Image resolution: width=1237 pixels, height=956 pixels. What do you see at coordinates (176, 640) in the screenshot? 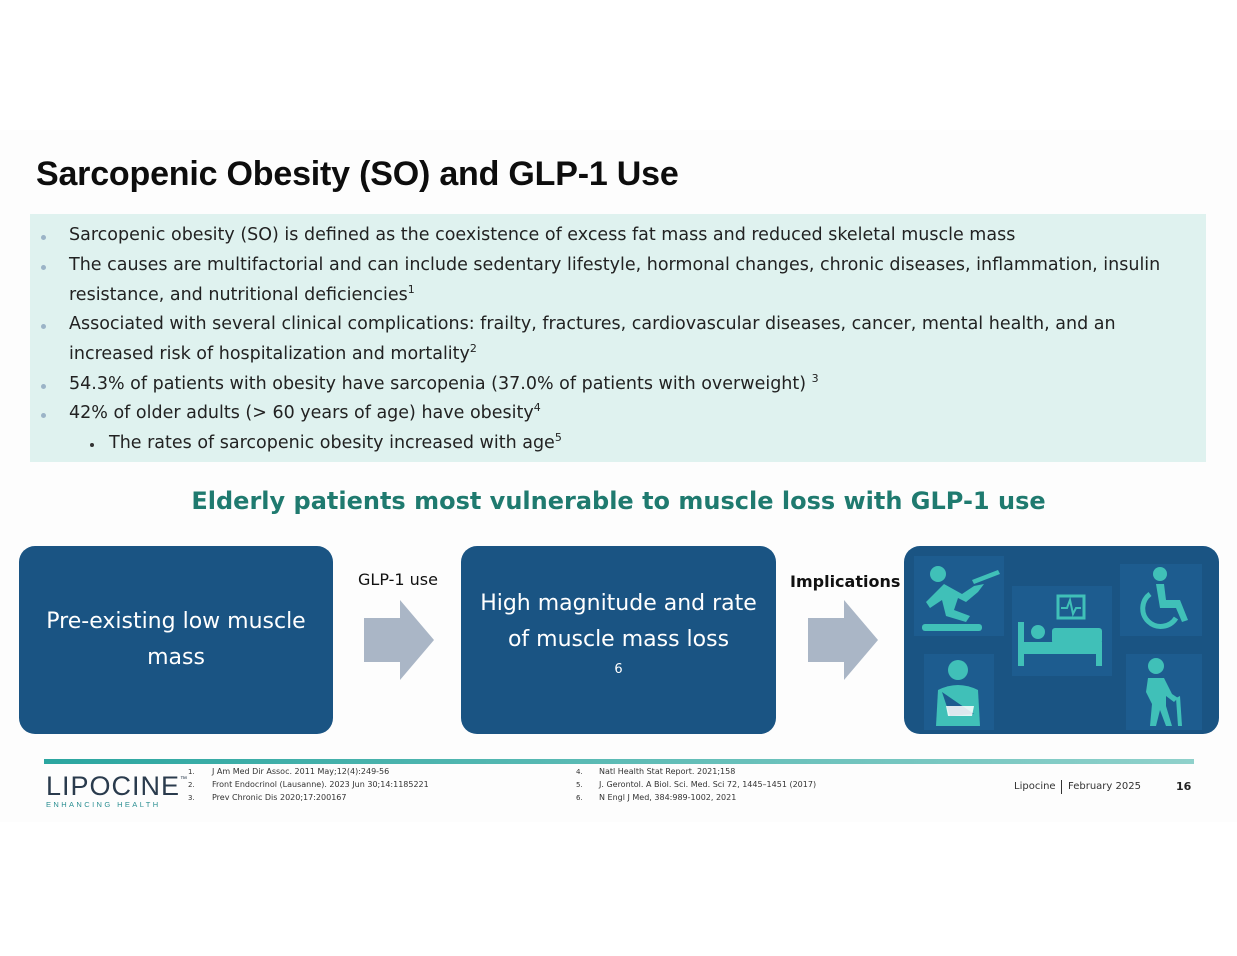
I see `flow-box-low-muscle-mass: Pre-existing low muscle mass` at bounding box center [176, 640].